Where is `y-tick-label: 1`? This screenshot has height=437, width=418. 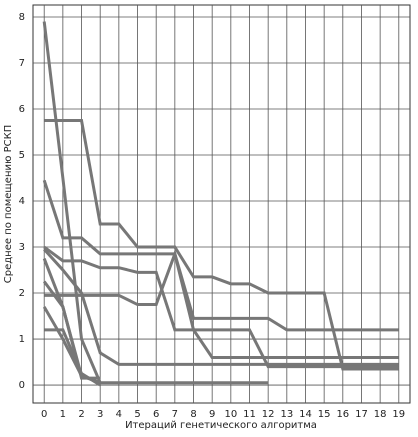 y-tick-label: 1 is located at coordinates (22, 339).